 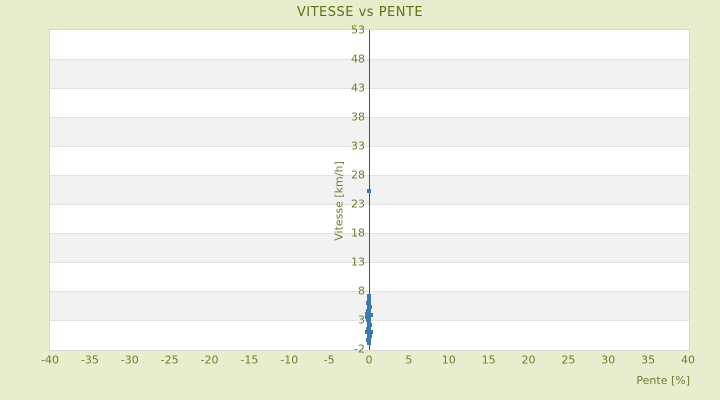 I want to click on x-tick-label: 20, so click(x=528, y=360).